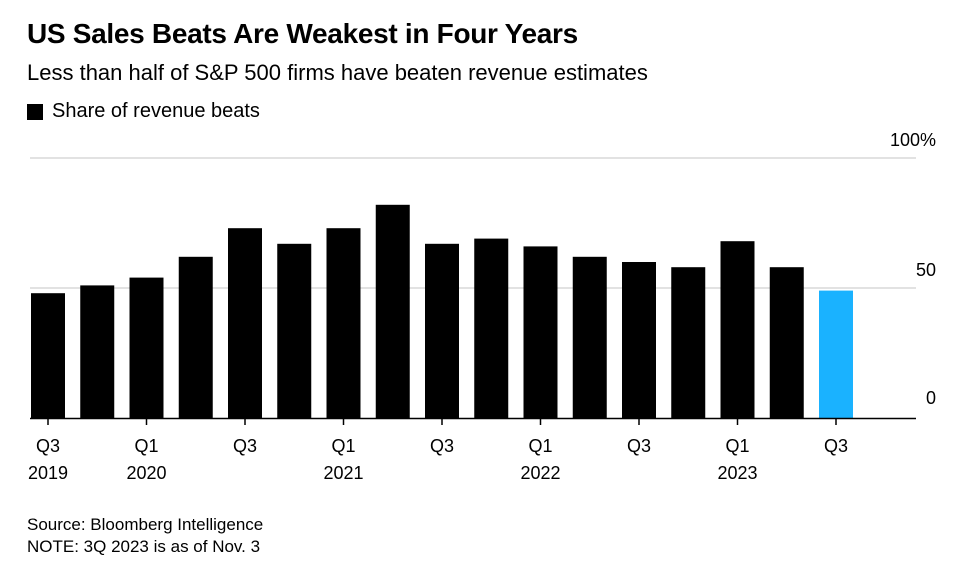  Describe the element at coordinates (146, 473) in the screenshot. I see `x-tick-label-year: 2020` at that location.